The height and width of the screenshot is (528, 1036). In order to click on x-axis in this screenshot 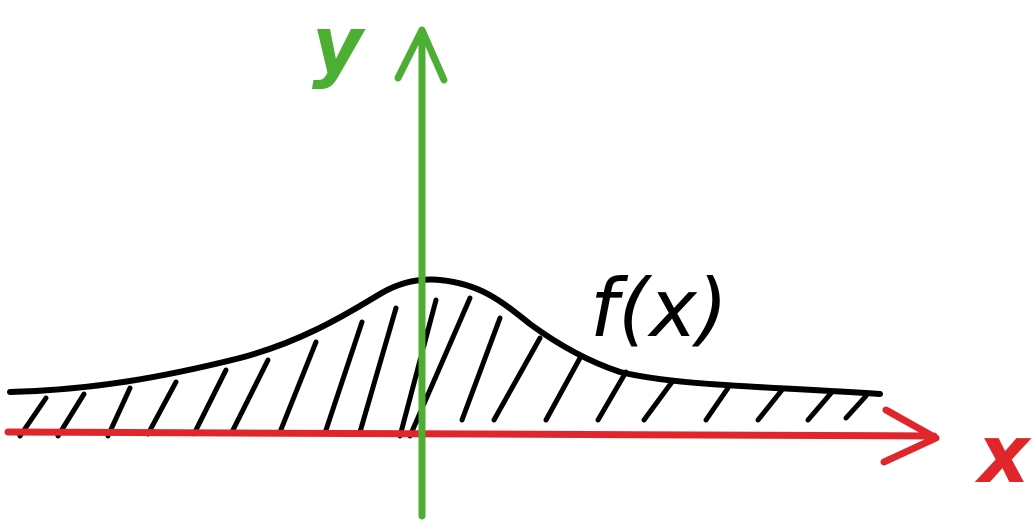, I will do `click(472, 436)`.